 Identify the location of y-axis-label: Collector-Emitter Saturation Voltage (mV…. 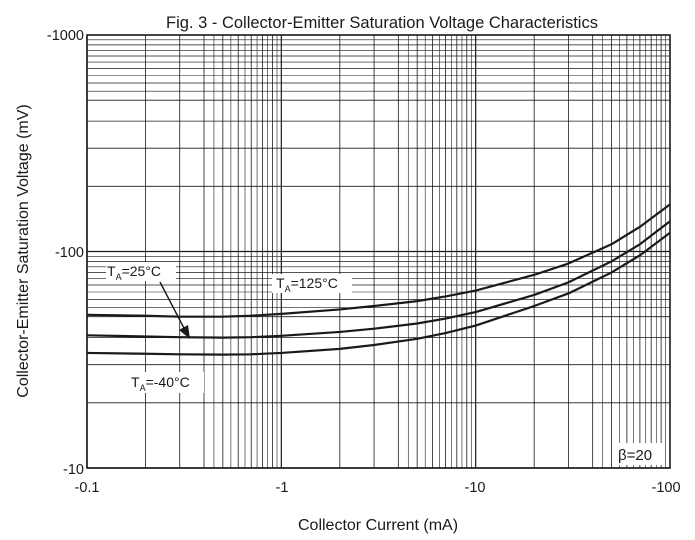
(23, 250).